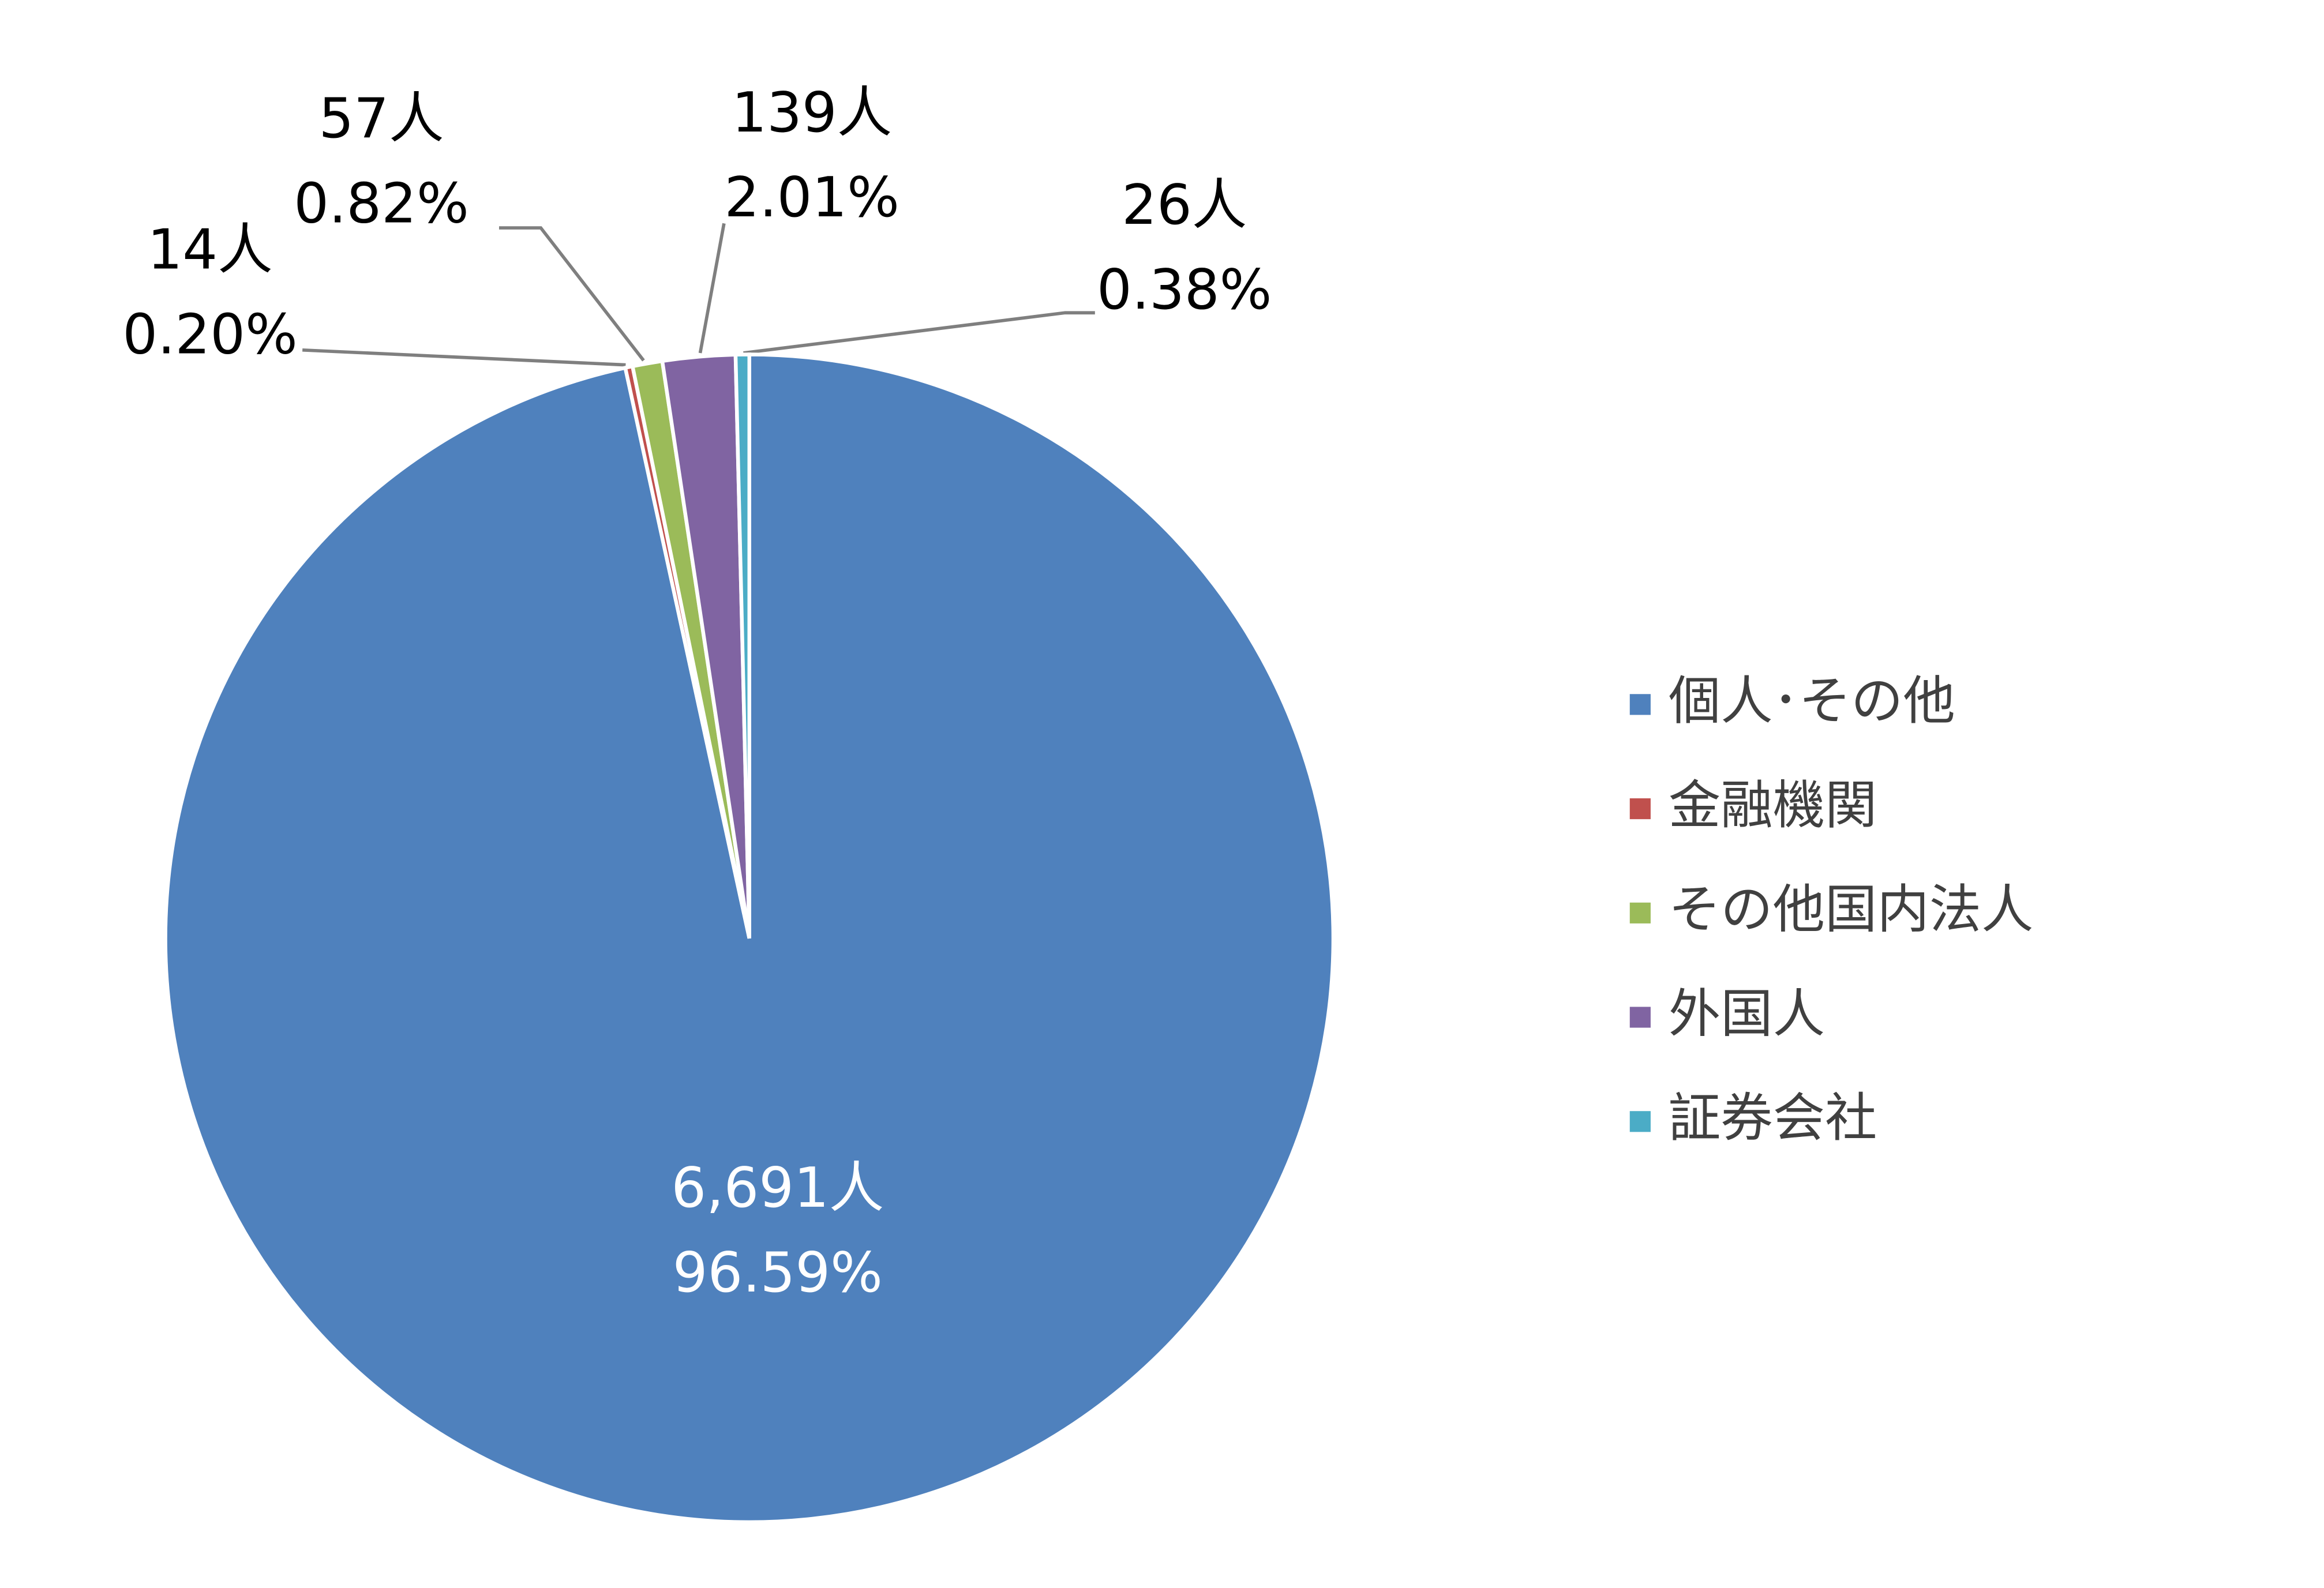 This screenshot has height=1588, width=2324. What do you see at coordinates (381, 118) in the screenshot?
I see `data-label: 57人` at bounding box center [381, 118].